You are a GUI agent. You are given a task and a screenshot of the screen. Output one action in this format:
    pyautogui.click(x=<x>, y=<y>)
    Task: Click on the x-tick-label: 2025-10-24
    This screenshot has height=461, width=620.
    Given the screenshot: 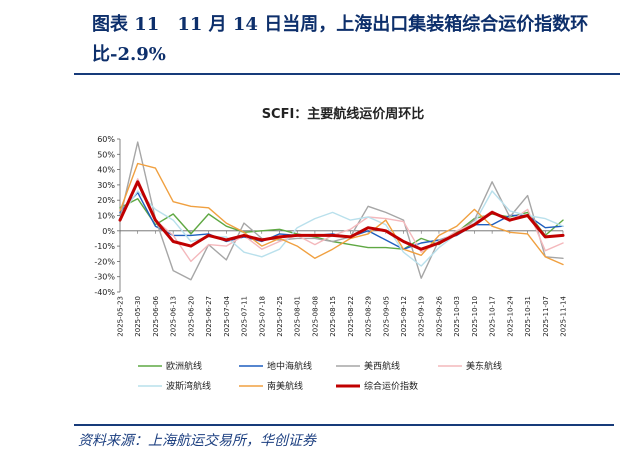 What is the action you would take?
    pyautogui.click(x=510, y=315)
    